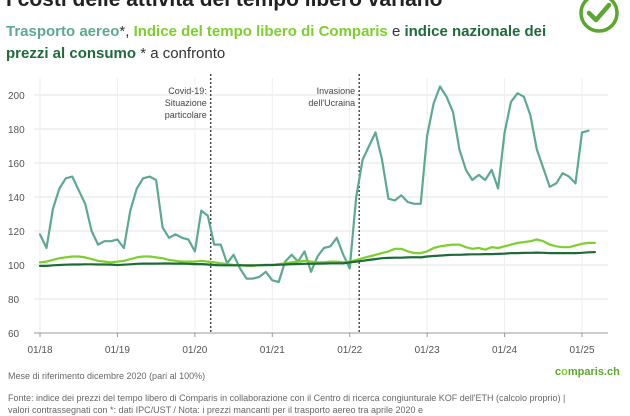 Image resolution: width=630 pixels, height=416 pixels. I want to click on brand-suffix: mparis.ch, so click(593, 372).